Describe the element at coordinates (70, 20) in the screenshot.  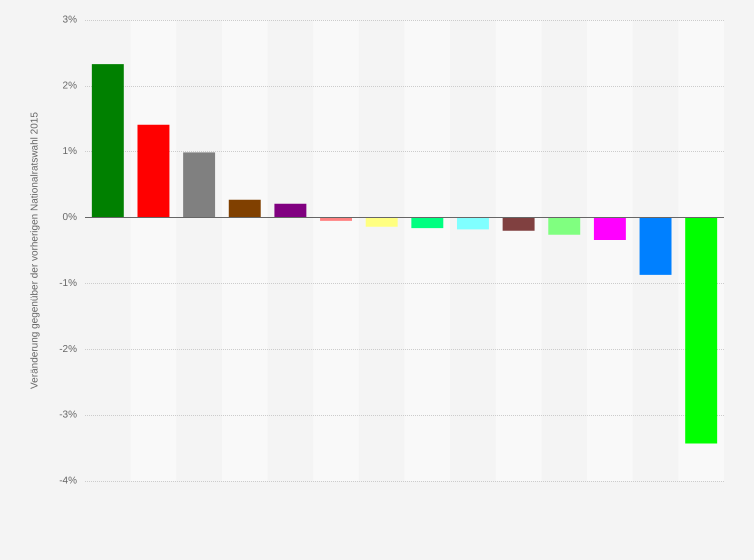
I see `y-tick-label: 3%` at that location.